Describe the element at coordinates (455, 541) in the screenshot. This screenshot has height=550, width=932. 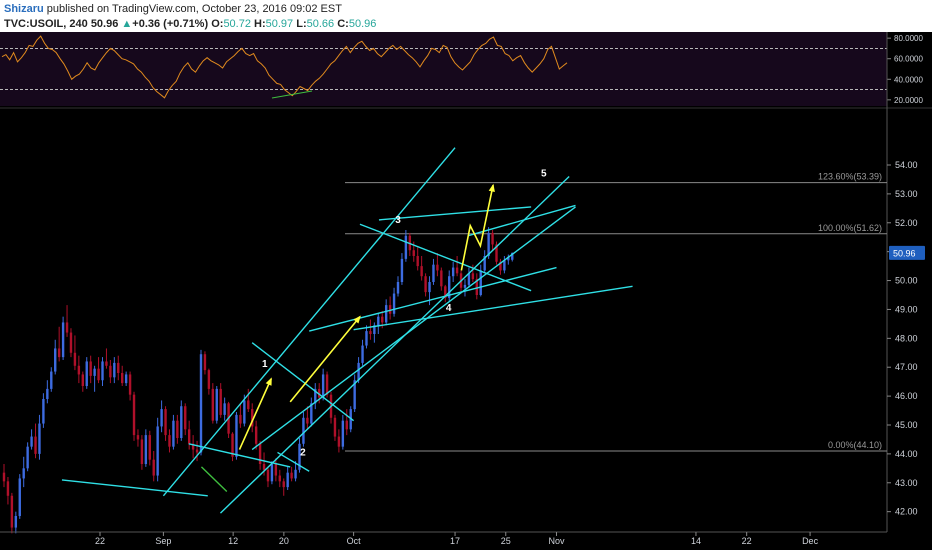
I see `time-tick-label: 17` at that location.